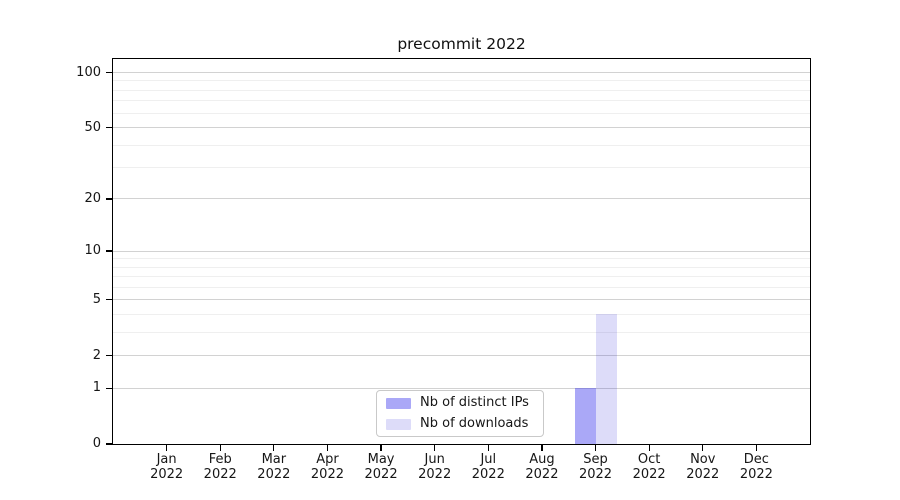 This screenshot has width=900, height=500. Describe the element at coordinates (703, 459) in the screenshot. I see `x-tick-month: Nov` at that location.